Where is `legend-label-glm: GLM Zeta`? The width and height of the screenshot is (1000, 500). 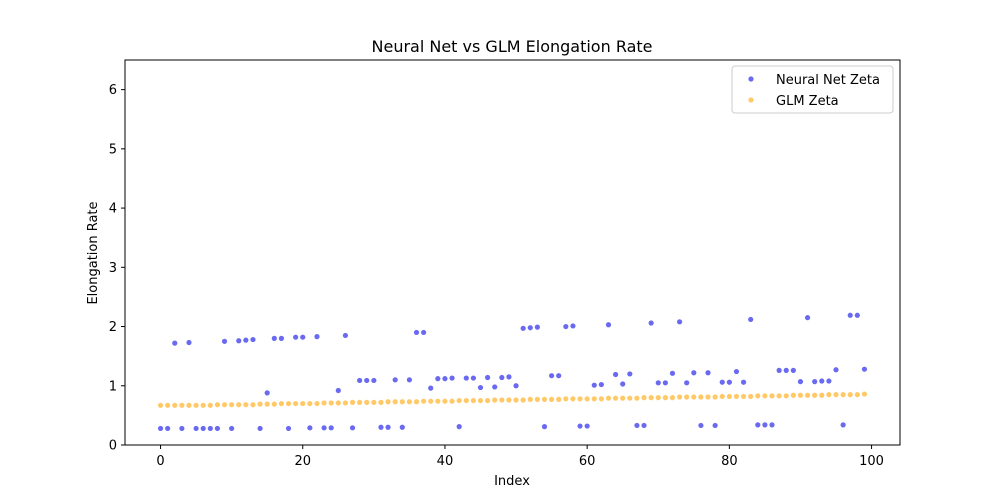 legend-label-glm: GLM Zeta is located at coordinates (807, 101).